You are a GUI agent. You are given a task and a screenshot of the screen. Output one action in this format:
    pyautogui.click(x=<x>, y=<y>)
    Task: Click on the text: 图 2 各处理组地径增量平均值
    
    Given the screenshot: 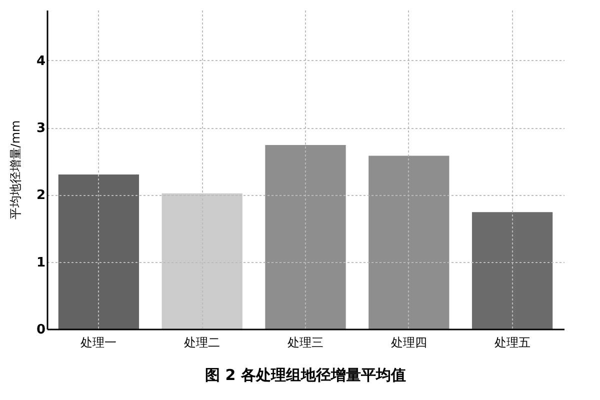 What is the action you would take?
    pyautogui.click(x=305, y=375)
    